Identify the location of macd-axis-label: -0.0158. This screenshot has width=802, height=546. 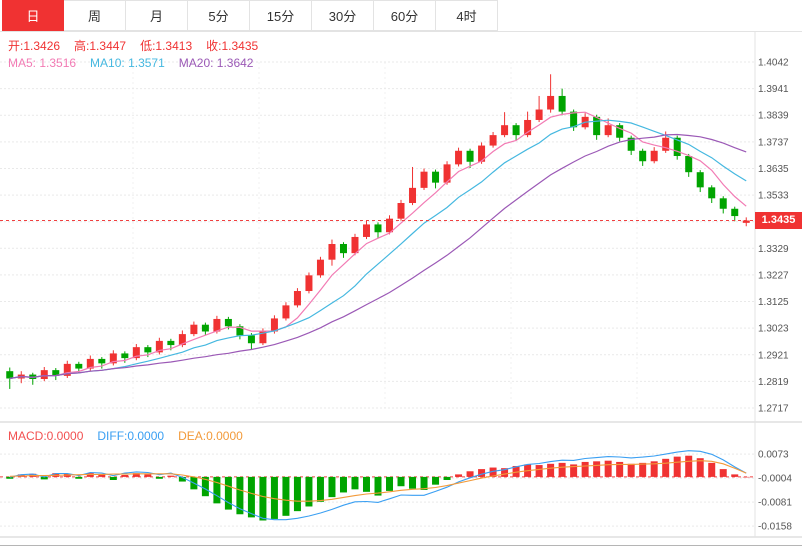
(775, 527).